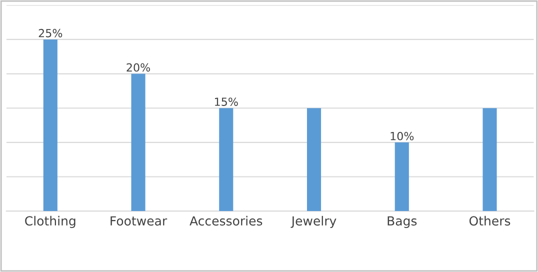 This screenshot has width=538, height=272. Describe the element at coordinates (402, 222) in the screenshot. I see `x-tick-label: Bags` at that location.